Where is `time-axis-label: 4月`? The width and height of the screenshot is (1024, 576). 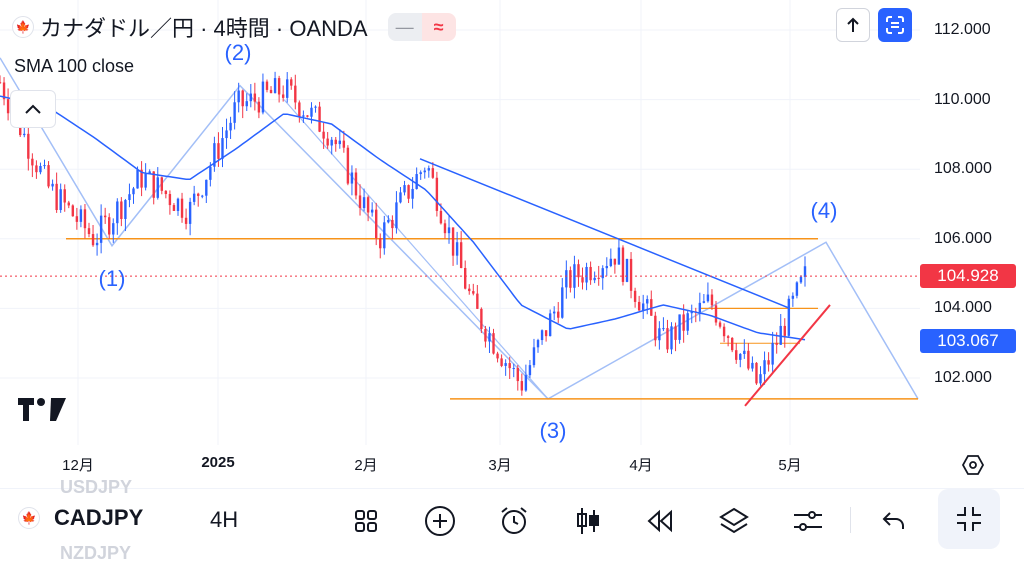
time-axis-label: 4月 is located at coordinates (641, 465).